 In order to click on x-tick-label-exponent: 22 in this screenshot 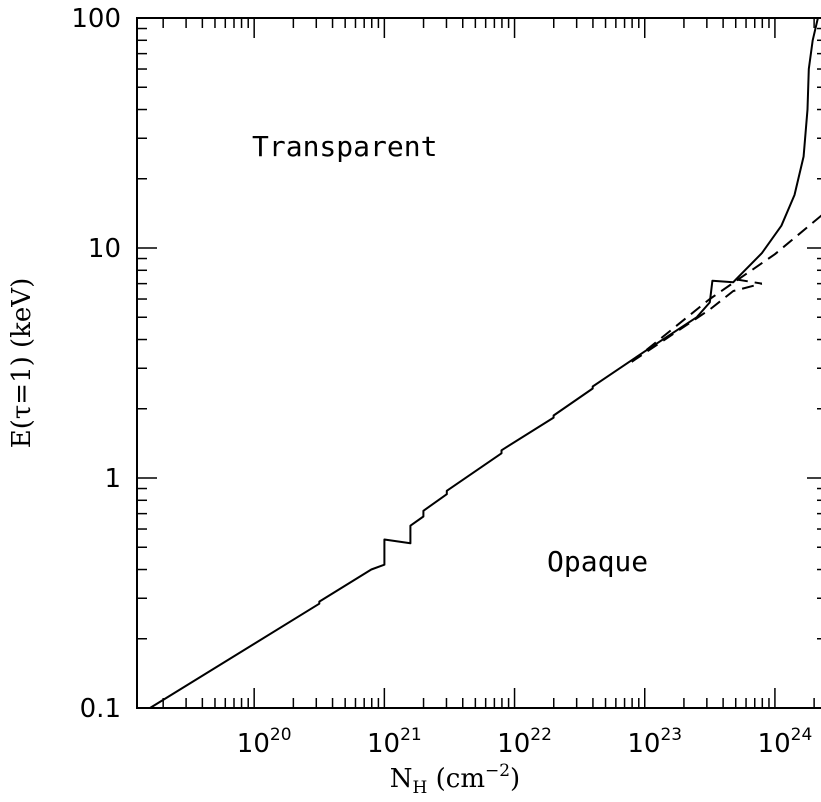, I will do `click(541, 735)`.